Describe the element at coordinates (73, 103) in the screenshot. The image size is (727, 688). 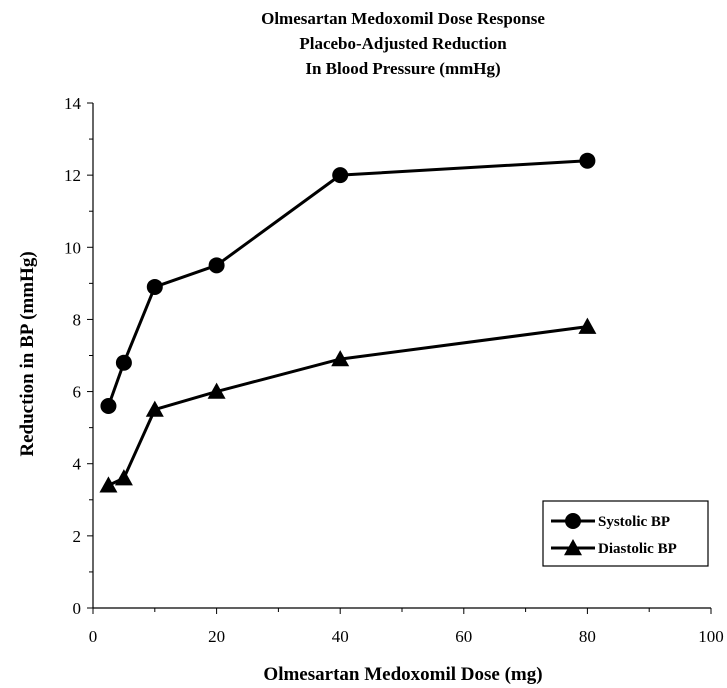
I see `y-tick-label: 14` at that location.